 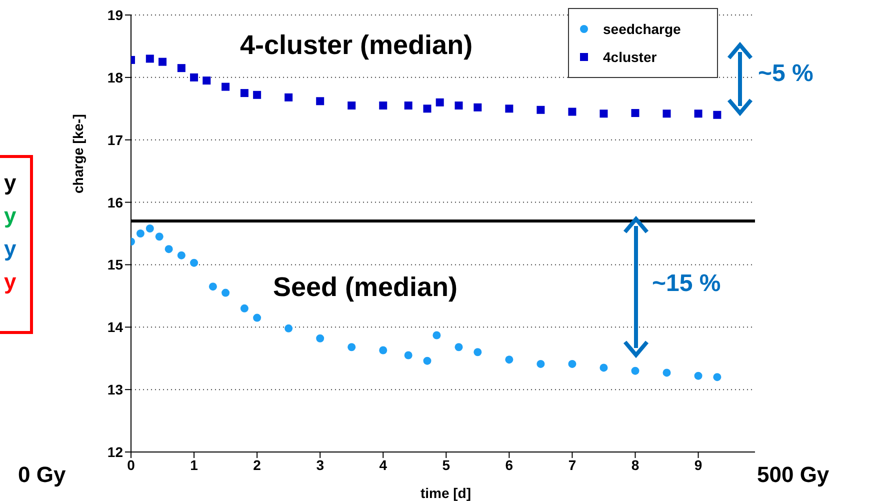 I want to click on annotation: ~15 %, so click(x=686, y=284).